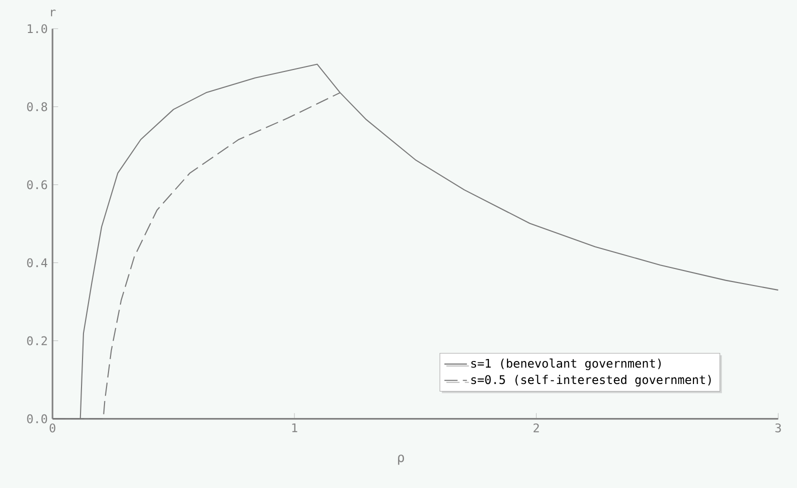  Describe the element at coordinates (53, 427) in the screenshot. I see `x-tick-label: 0` at that location.